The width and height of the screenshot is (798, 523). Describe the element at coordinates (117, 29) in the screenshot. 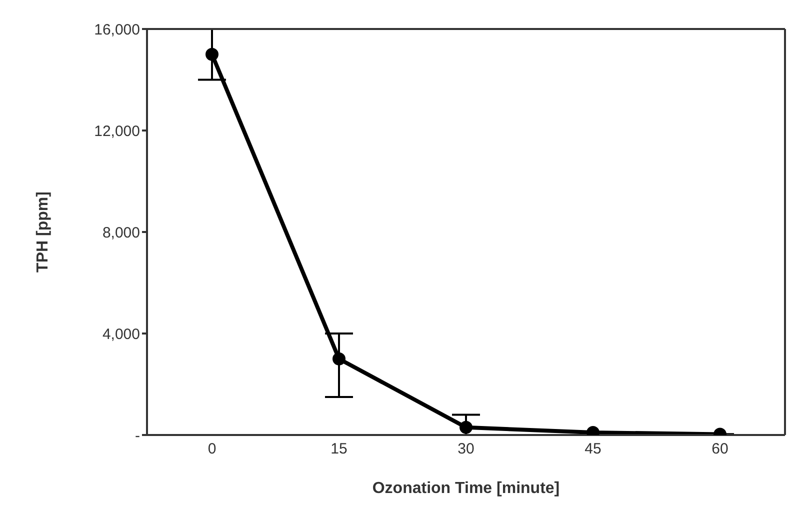

I see `y-tick-label: 16,000` at that location.